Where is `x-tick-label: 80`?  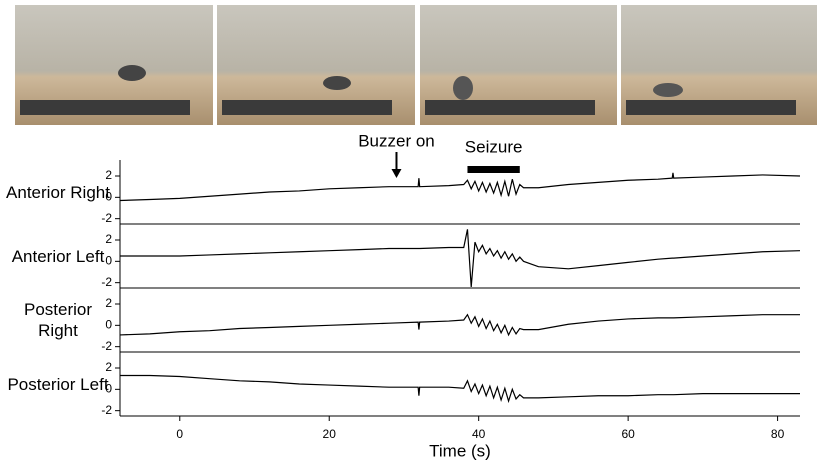
x-tick-label: 80 is located at coordinates (778, 434).